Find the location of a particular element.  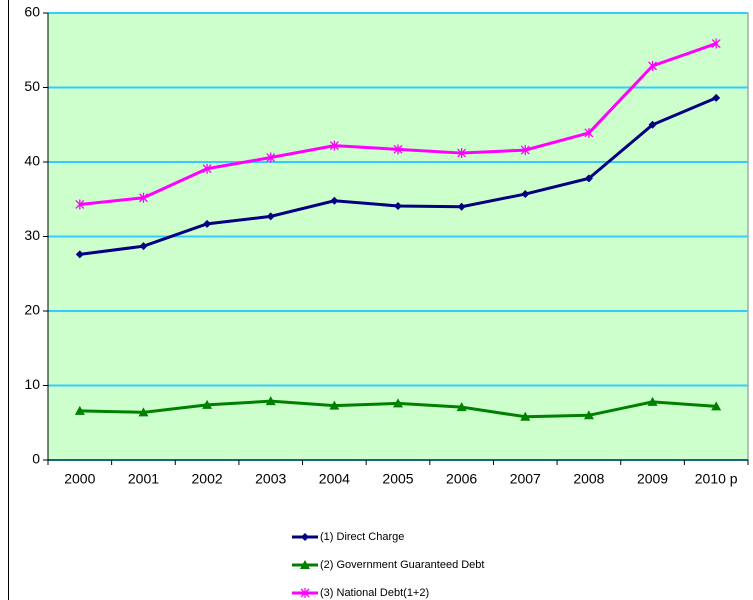

y-tick-label: 0 is located at coordinates (36, 459).